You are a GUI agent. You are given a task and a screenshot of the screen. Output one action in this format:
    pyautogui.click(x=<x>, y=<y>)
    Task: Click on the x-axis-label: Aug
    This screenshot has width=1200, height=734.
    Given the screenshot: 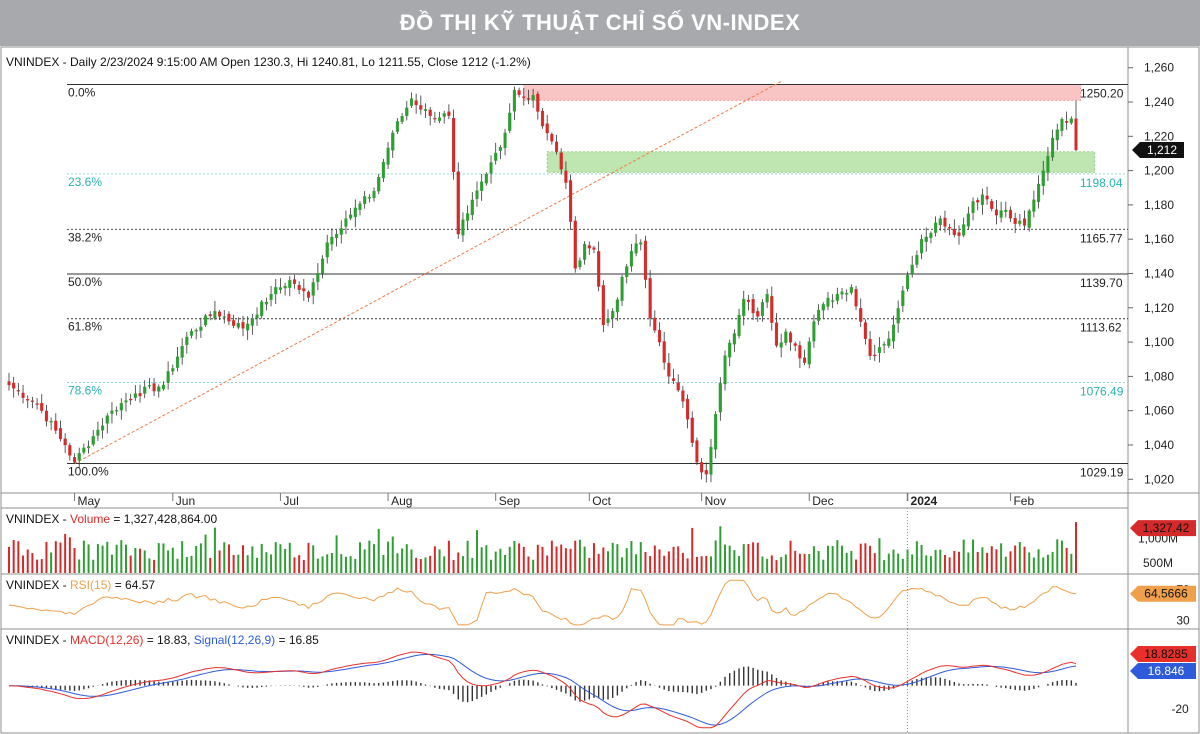 What is the action you would take?
    pyautogui.click(x=401, y=501)
    